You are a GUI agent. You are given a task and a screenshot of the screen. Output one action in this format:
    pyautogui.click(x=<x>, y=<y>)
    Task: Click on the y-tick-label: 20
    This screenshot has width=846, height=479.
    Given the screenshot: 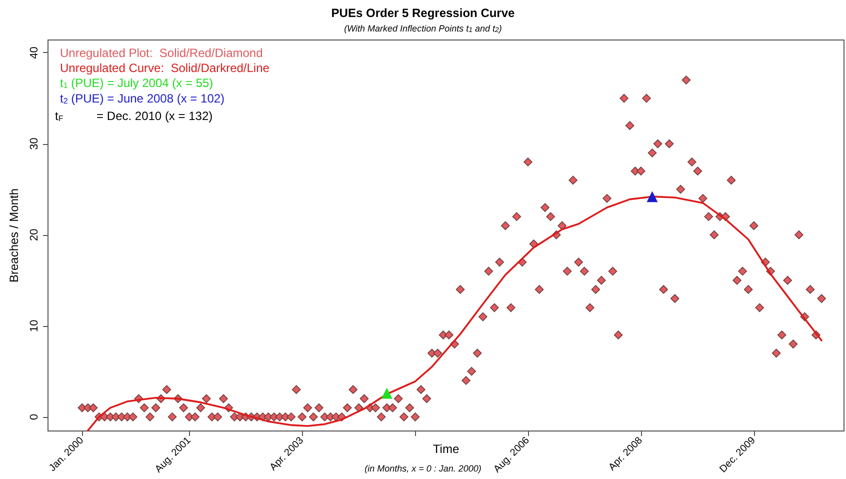 What is the action you would take?
    pyautogui.click(x=34, y=234)
    